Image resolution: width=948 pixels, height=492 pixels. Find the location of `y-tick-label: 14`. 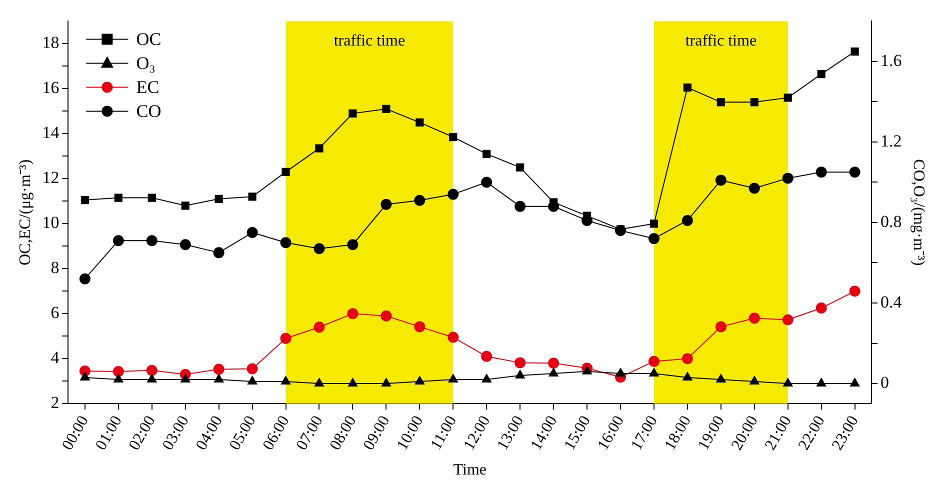

y-tick-label: 14 is located at coordinates (51, 132).